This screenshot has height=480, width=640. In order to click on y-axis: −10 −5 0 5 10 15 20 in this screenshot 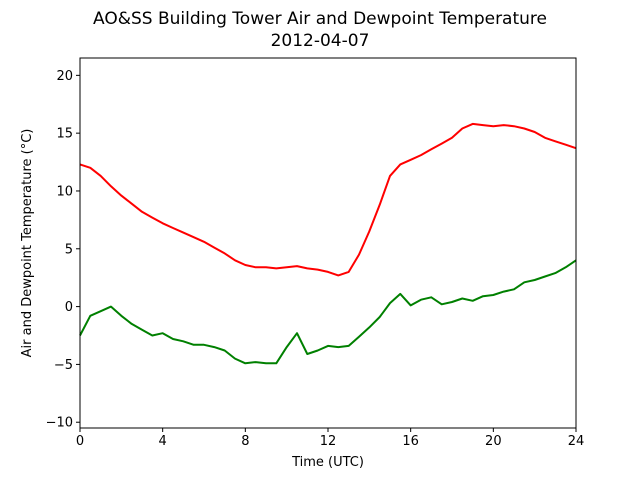, I will do `click(63, 250)`.